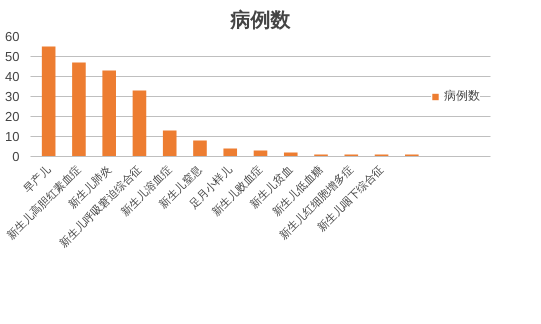 Image resolution: width=541 pixels, height=324 pixels. What do you see at coordinates (12, 116) in the screenshot?
I see `y-tick-label: 20` at bounding box center [12, 116].